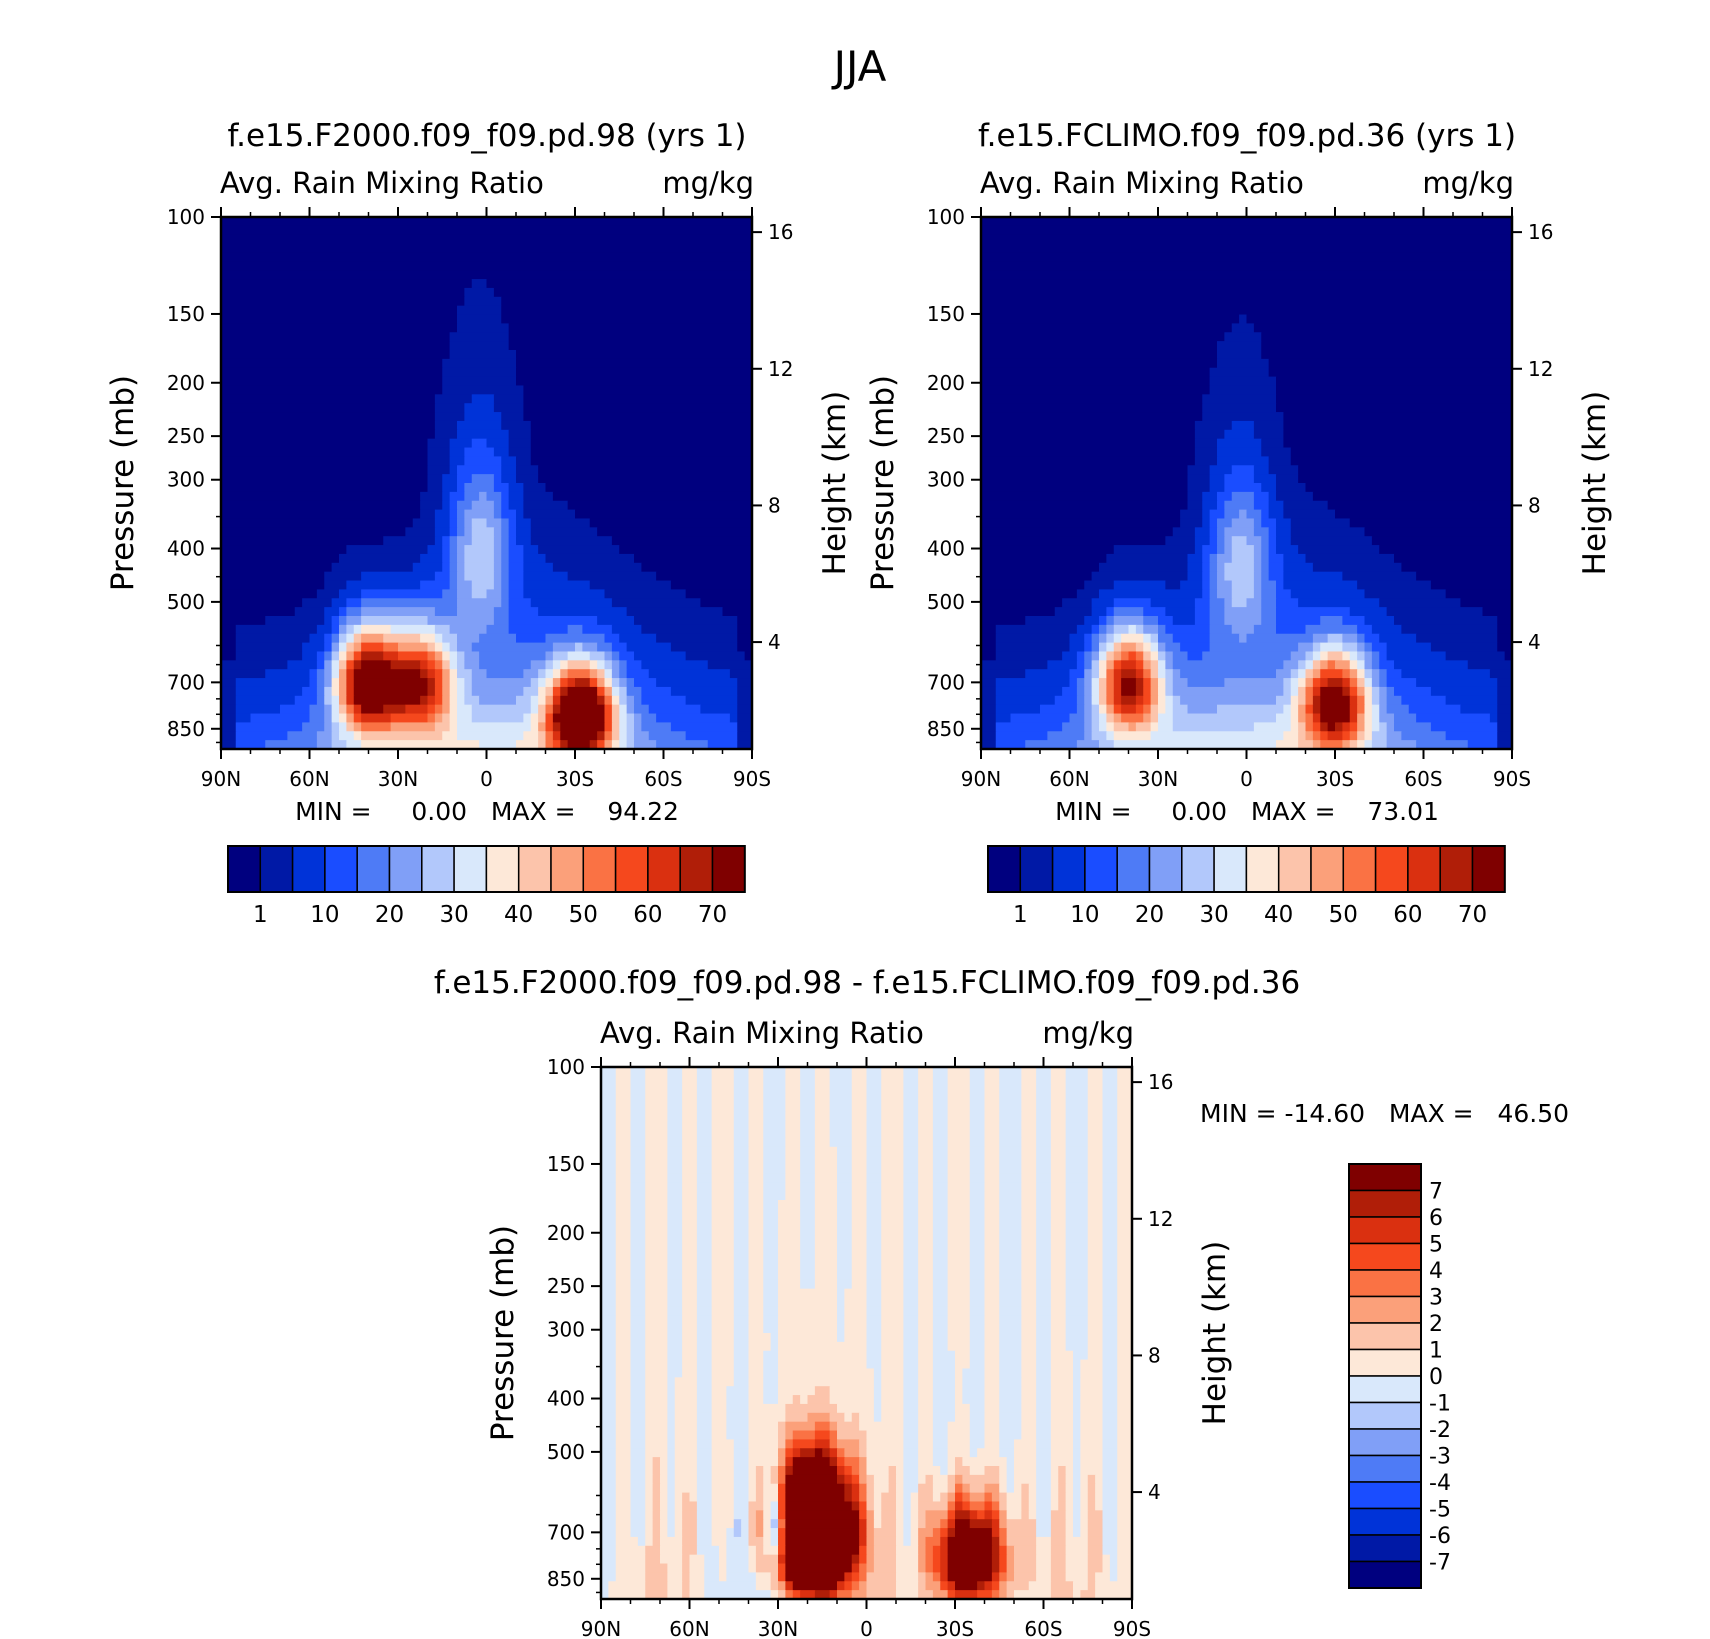 The height and width of the screenshot is (1639, 1710). I want to click on x-tick-label: 90N, so click(981, 779).